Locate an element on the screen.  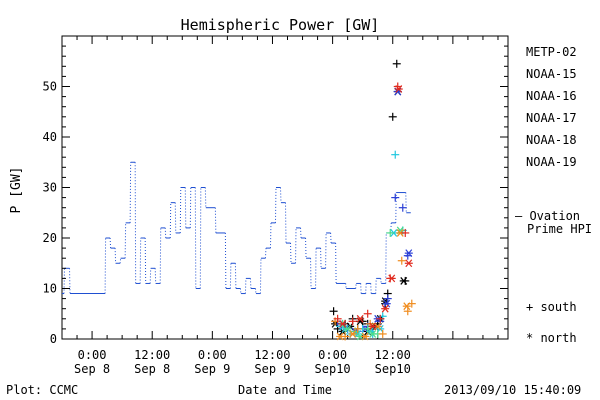
footer-timestamp: 2013/09/10 15:40:09 is located at coordinates (512, 390).